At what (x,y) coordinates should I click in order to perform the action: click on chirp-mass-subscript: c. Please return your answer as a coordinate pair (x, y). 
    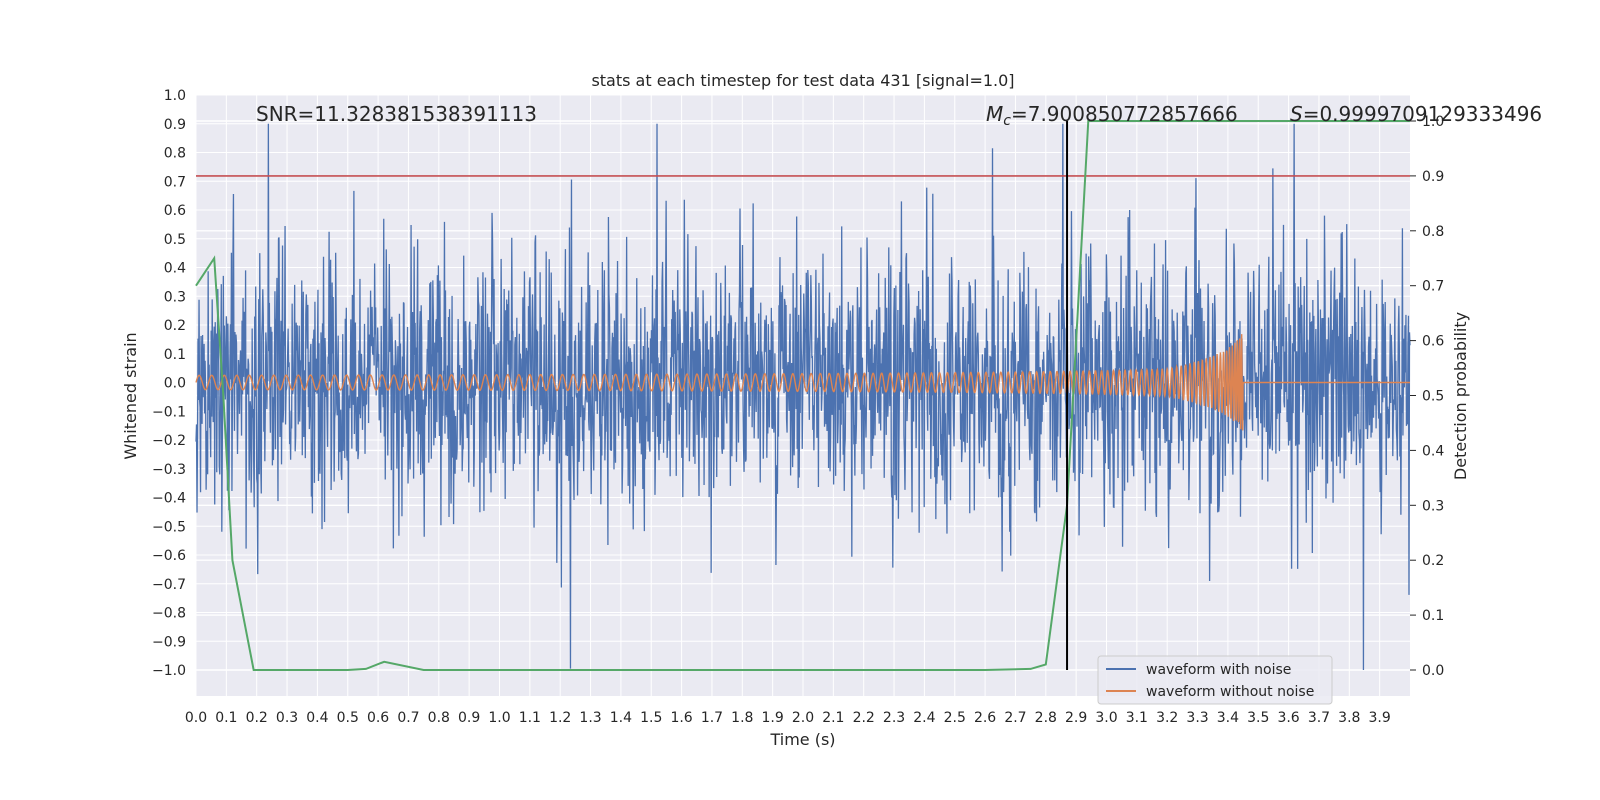
    Looking at the image, I should click on (1007, 121).